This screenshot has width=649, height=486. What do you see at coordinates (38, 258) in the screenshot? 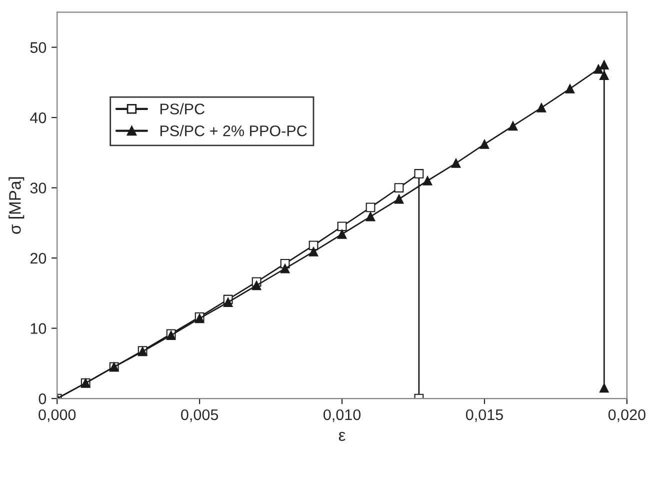
I see `y-tick-label: 20` at bounding box center [38, 258].